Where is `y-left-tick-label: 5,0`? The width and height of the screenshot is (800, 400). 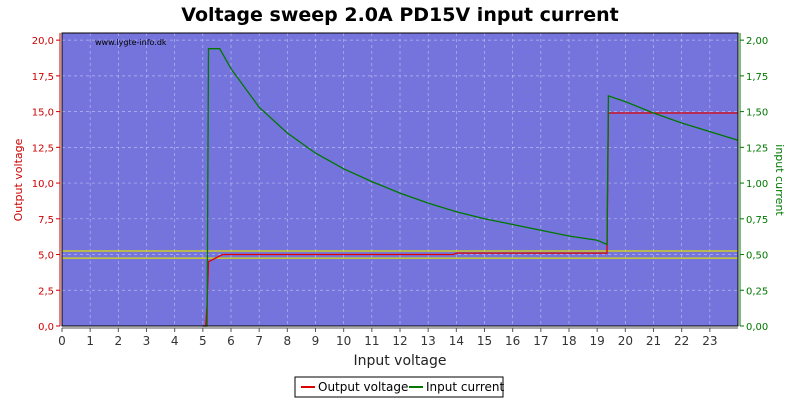 y-left-tick-label: 5,0 is located at coordinates (46, 256).